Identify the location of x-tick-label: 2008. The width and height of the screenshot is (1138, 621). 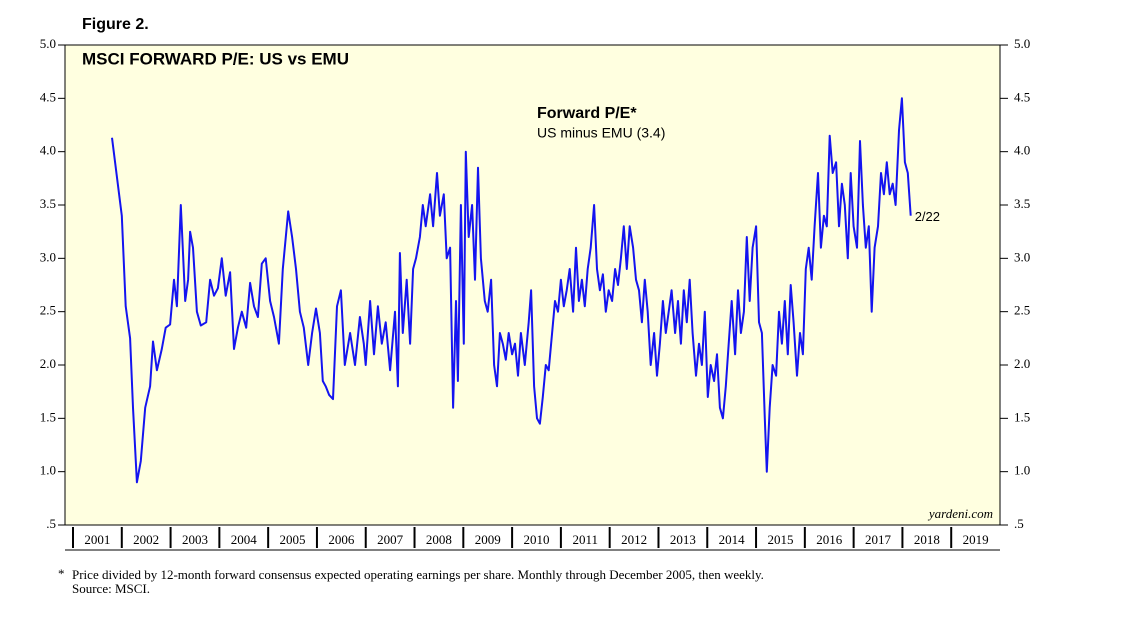
(439, 539).